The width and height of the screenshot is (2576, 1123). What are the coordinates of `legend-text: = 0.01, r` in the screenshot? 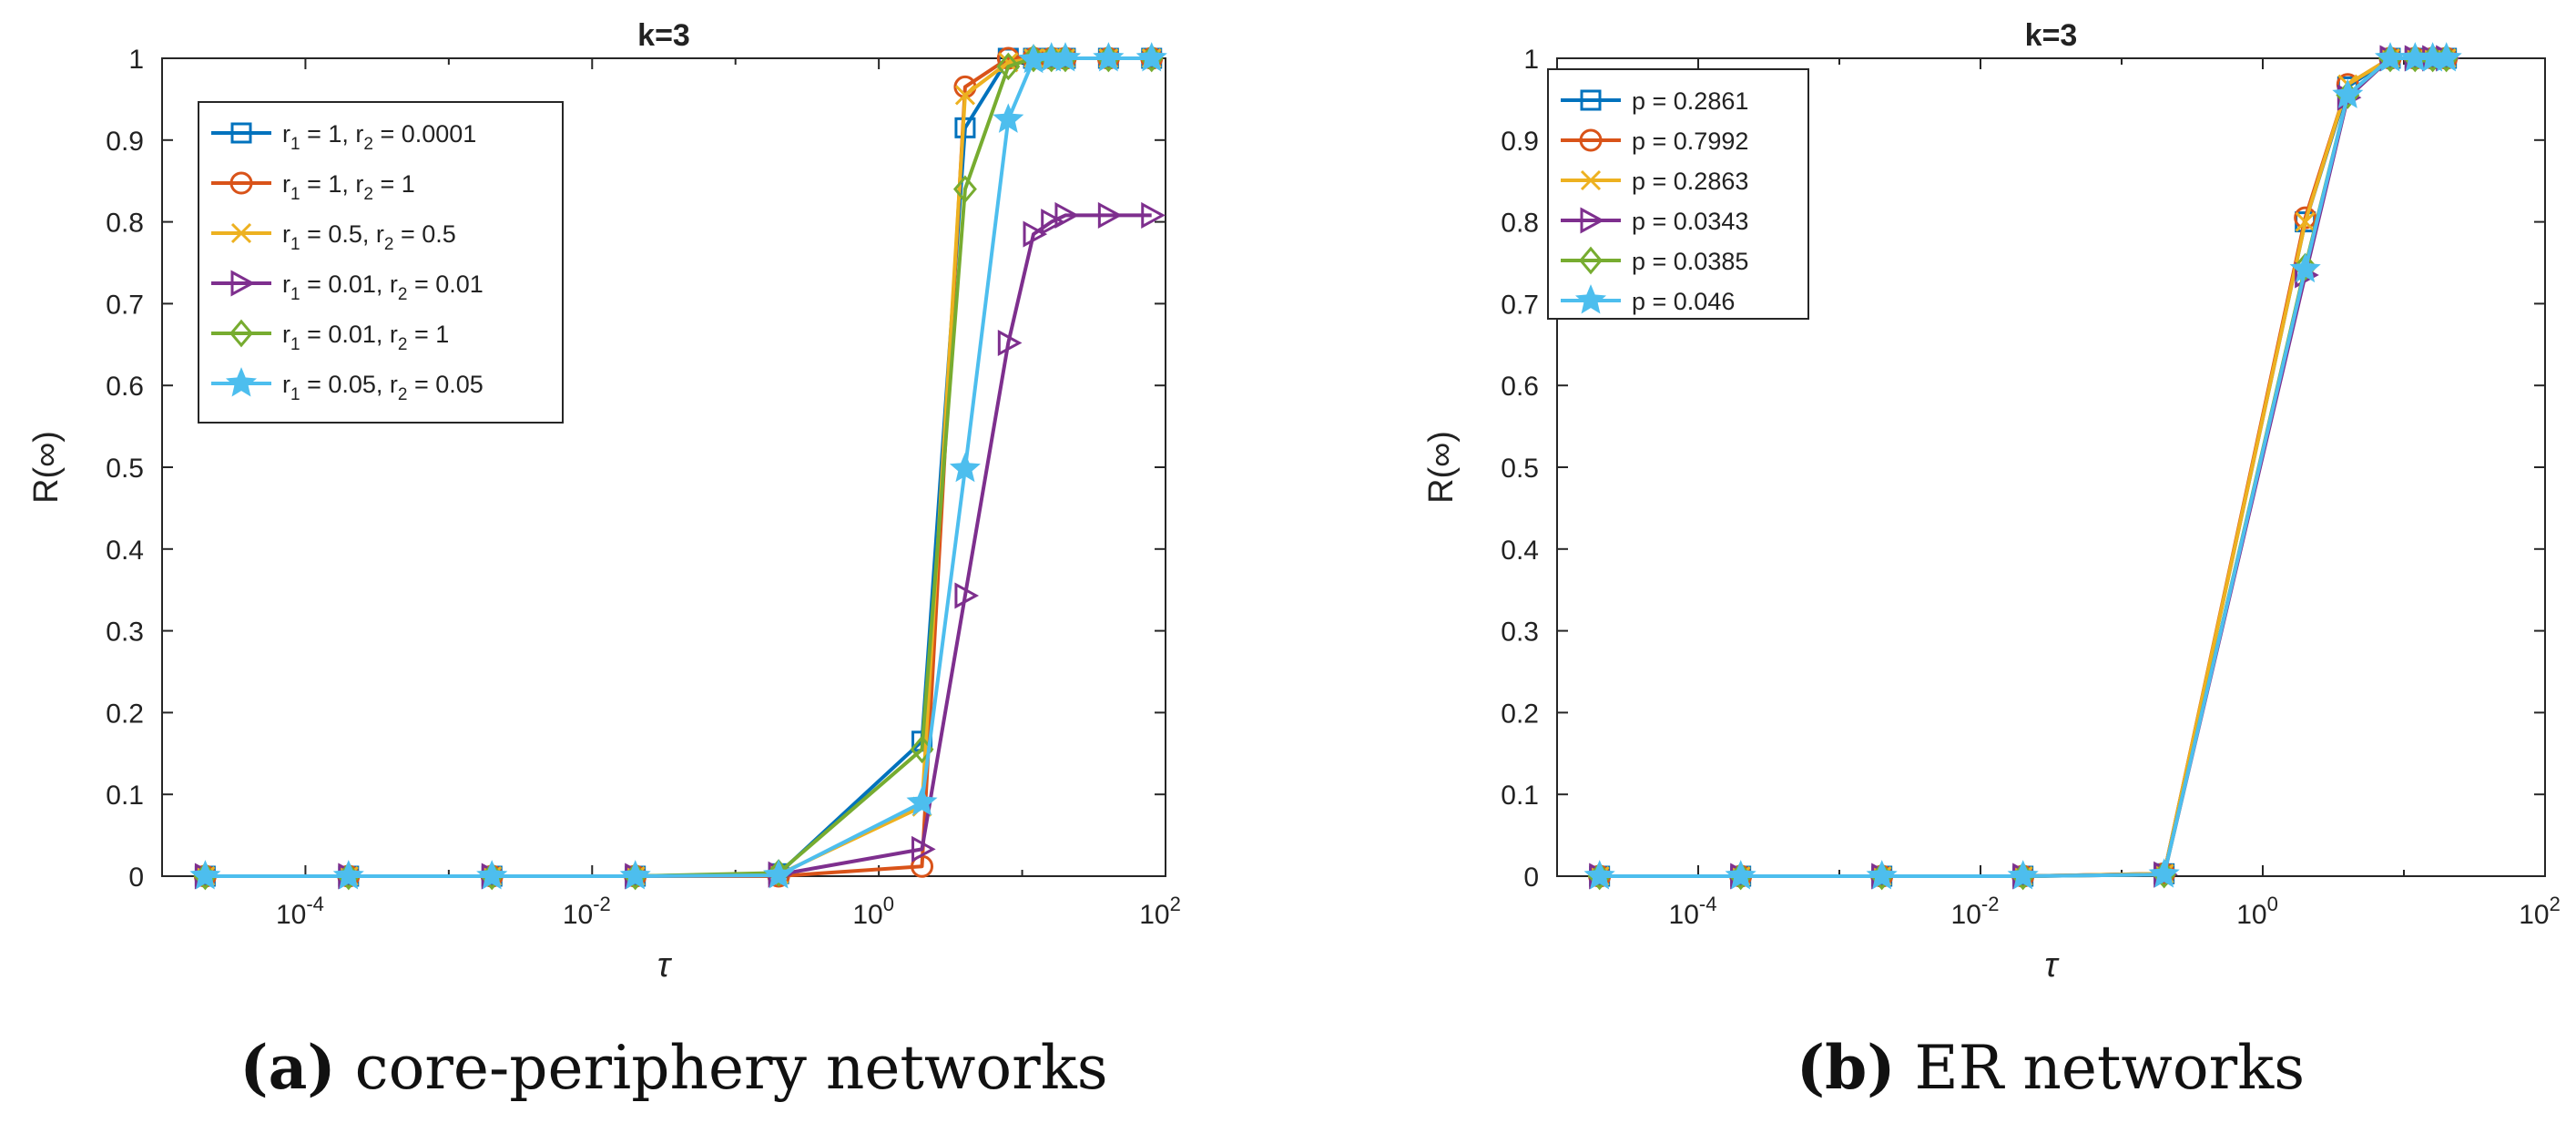 It's located at (349, 334).